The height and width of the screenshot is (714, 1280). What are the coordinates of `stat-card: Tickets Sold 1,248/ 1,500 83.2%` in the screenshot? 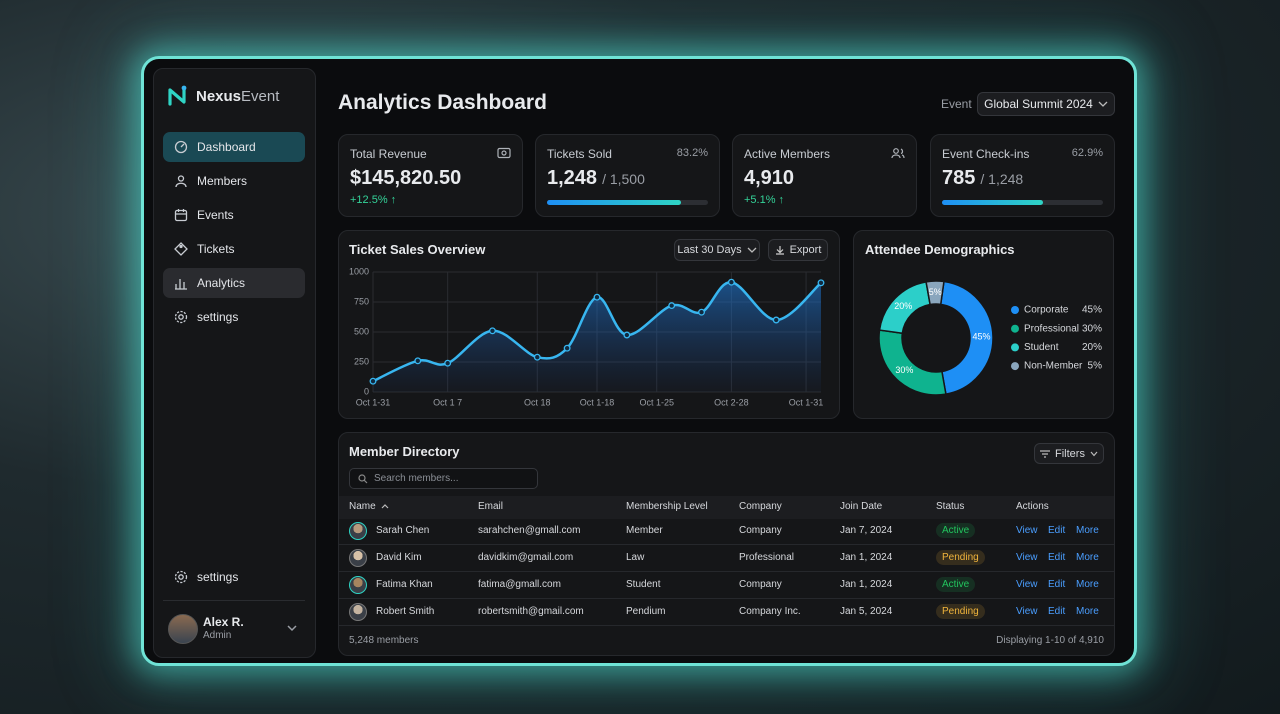 It's located at (627, 175).